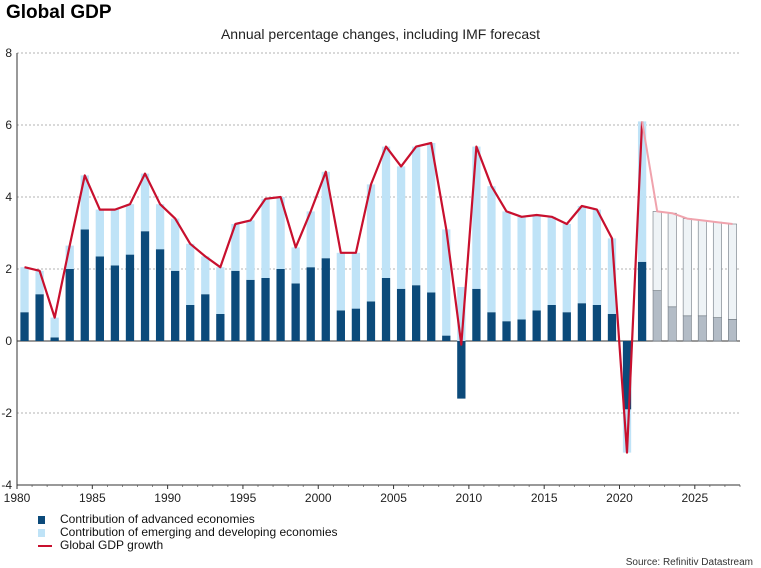 The width and height of the screenshot is (761, 568). I want to click on legend-label-growth: Global GDP growth, so click(112, 545).